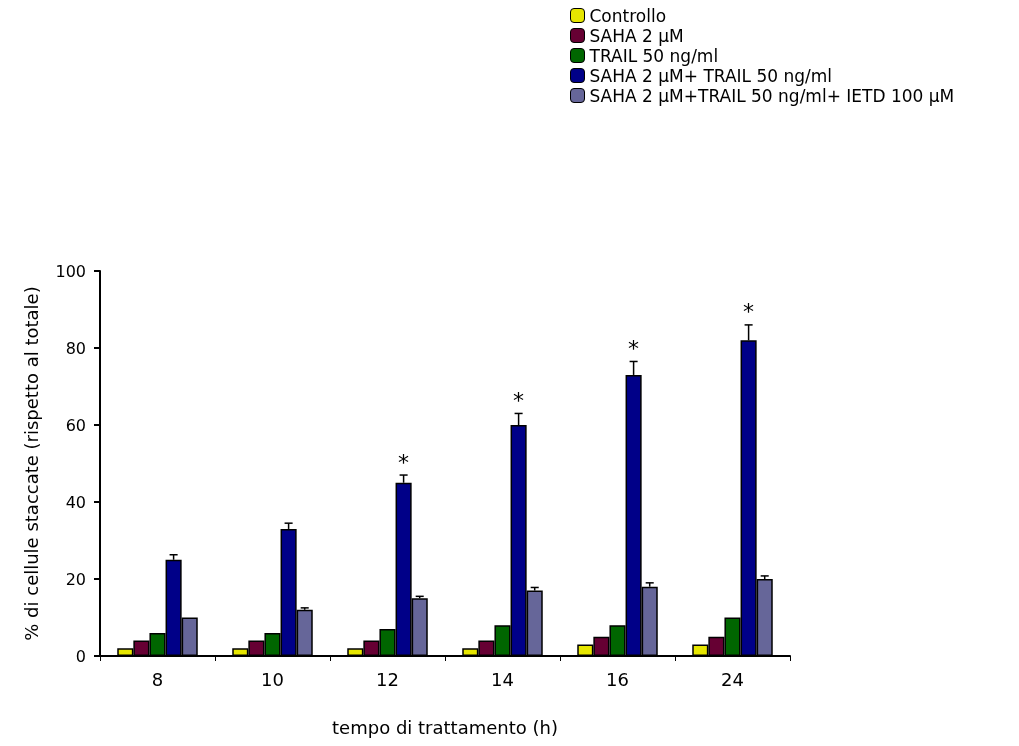 This screenshot has width=1019, height=746. What do you see at coordinates (502, 679) in the screenshot?
I see `x-tick-label: 14` at bounding box center [502, 679].